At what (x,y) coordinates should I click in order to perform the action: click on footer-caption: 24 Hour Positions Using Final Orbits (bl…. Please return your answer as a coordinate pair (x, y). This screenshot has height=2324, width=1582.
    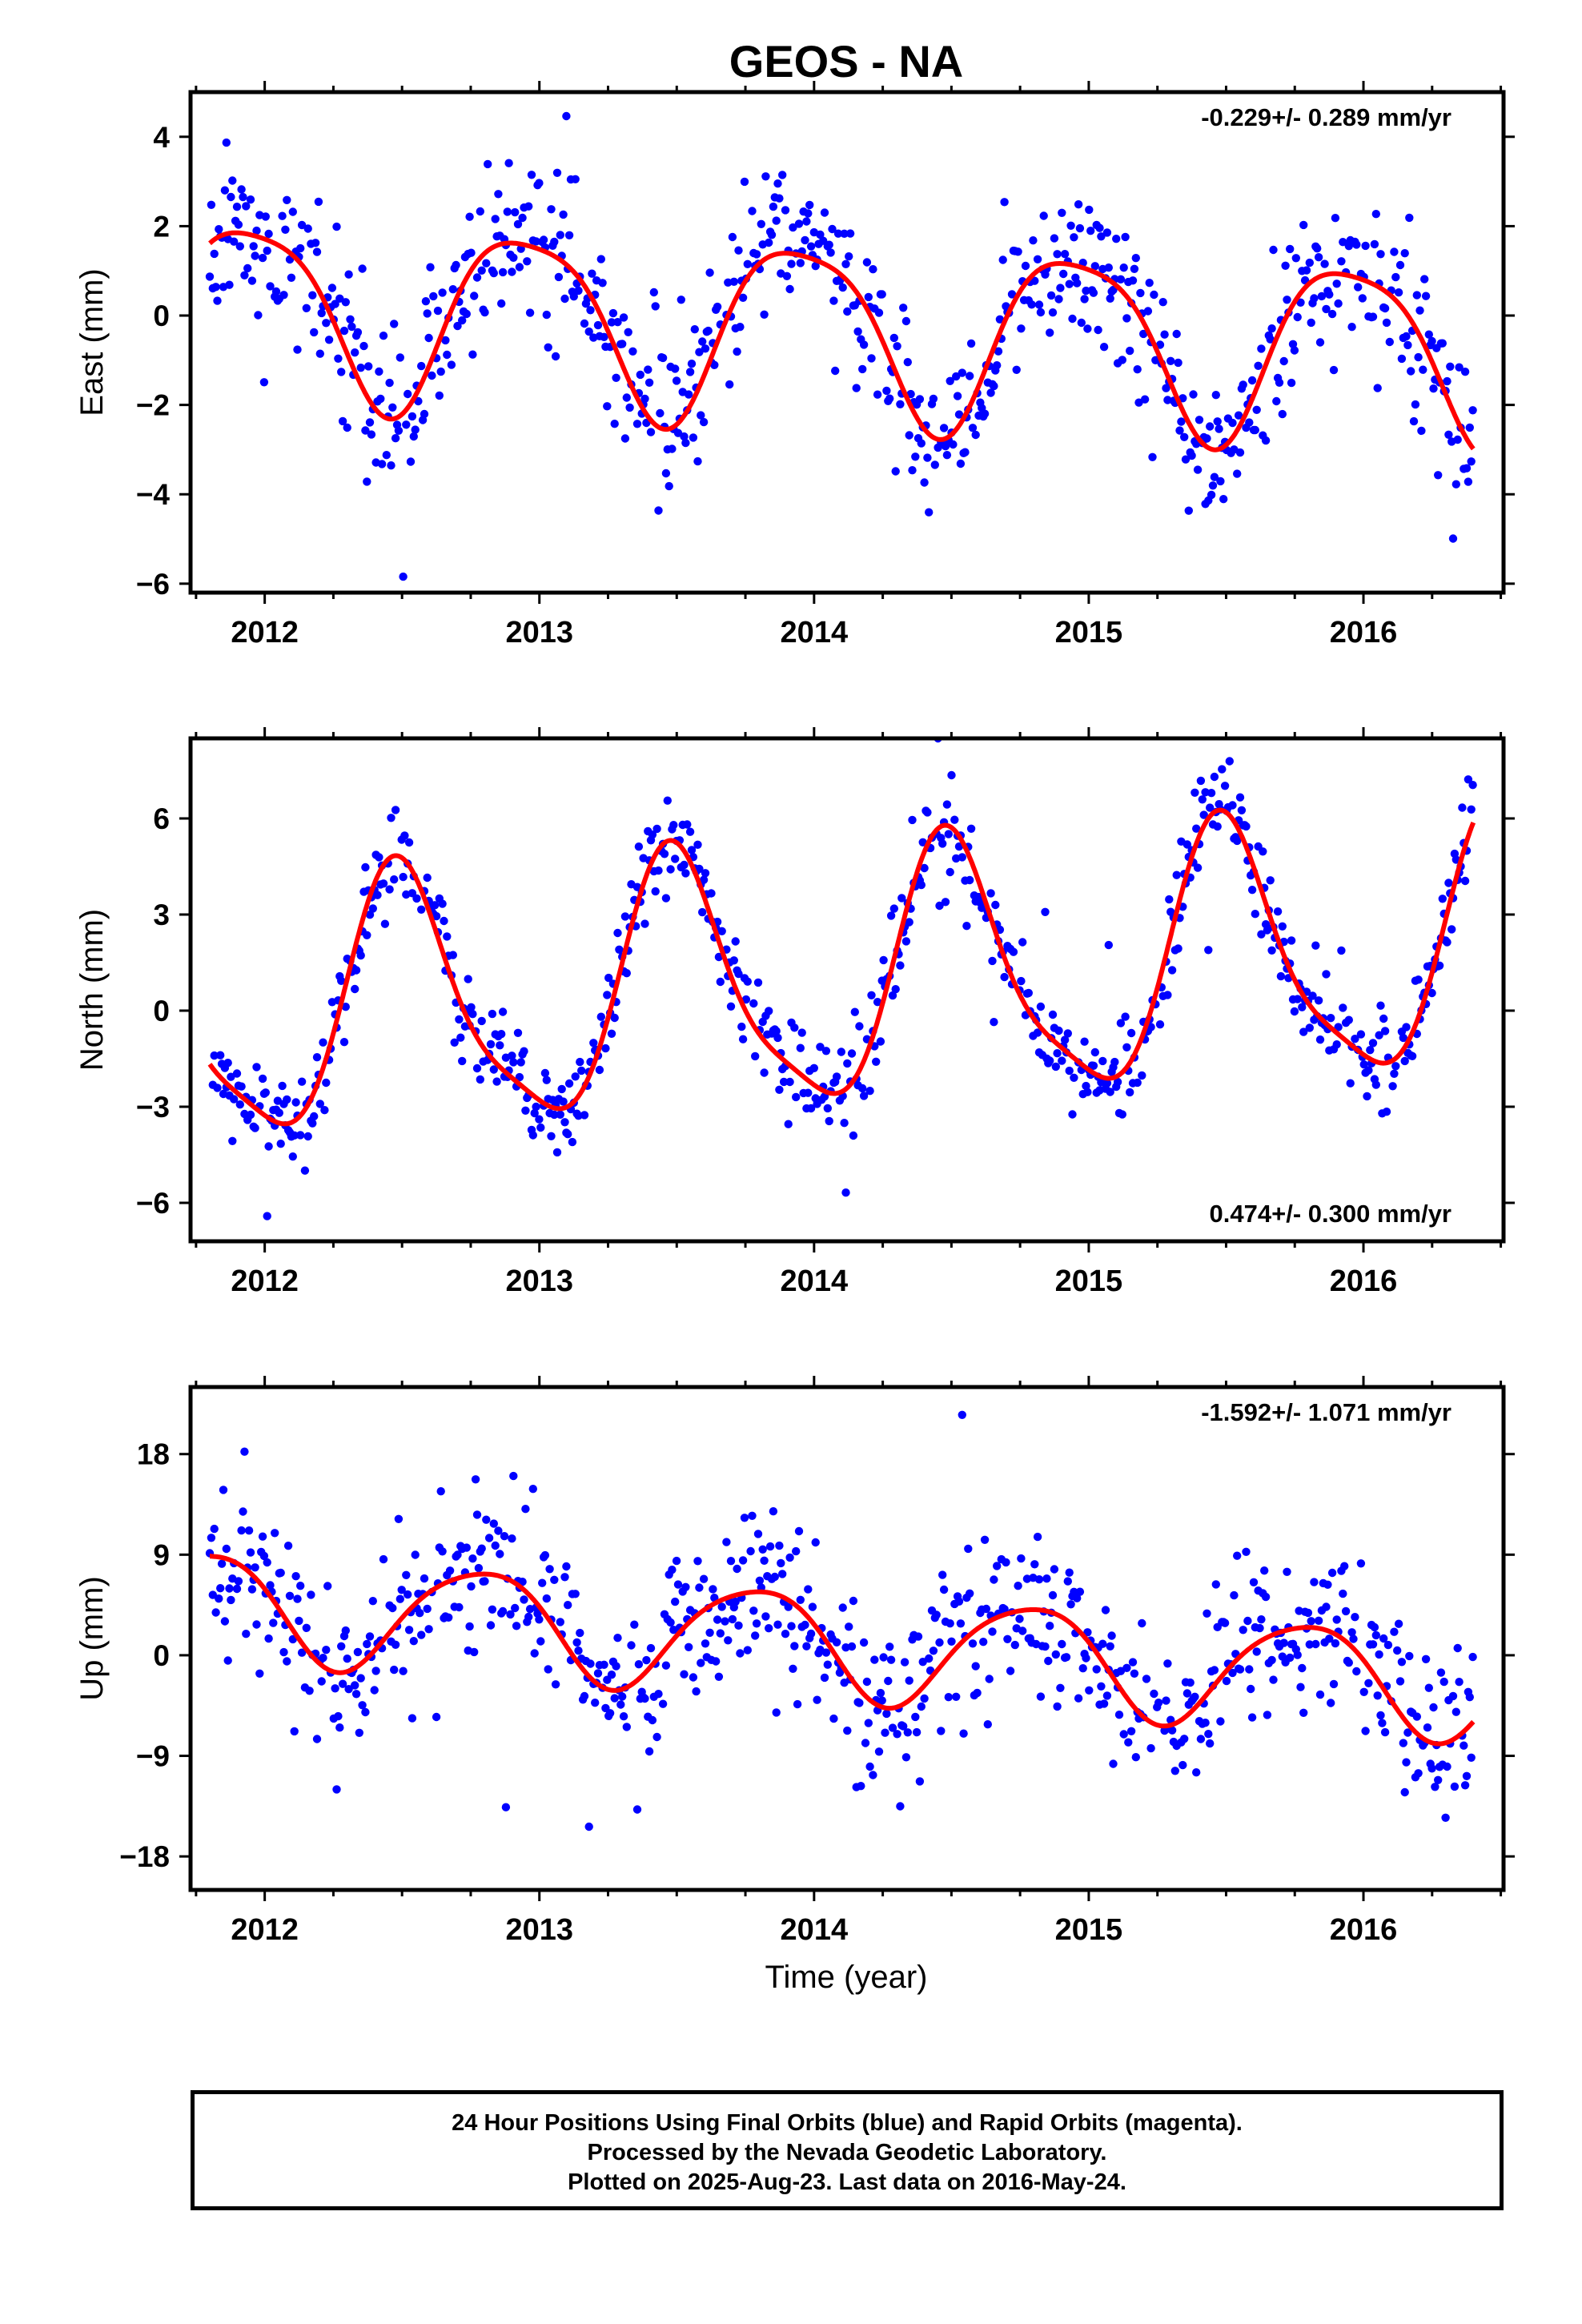
    Looking at the image, I should click on (847, 2150).